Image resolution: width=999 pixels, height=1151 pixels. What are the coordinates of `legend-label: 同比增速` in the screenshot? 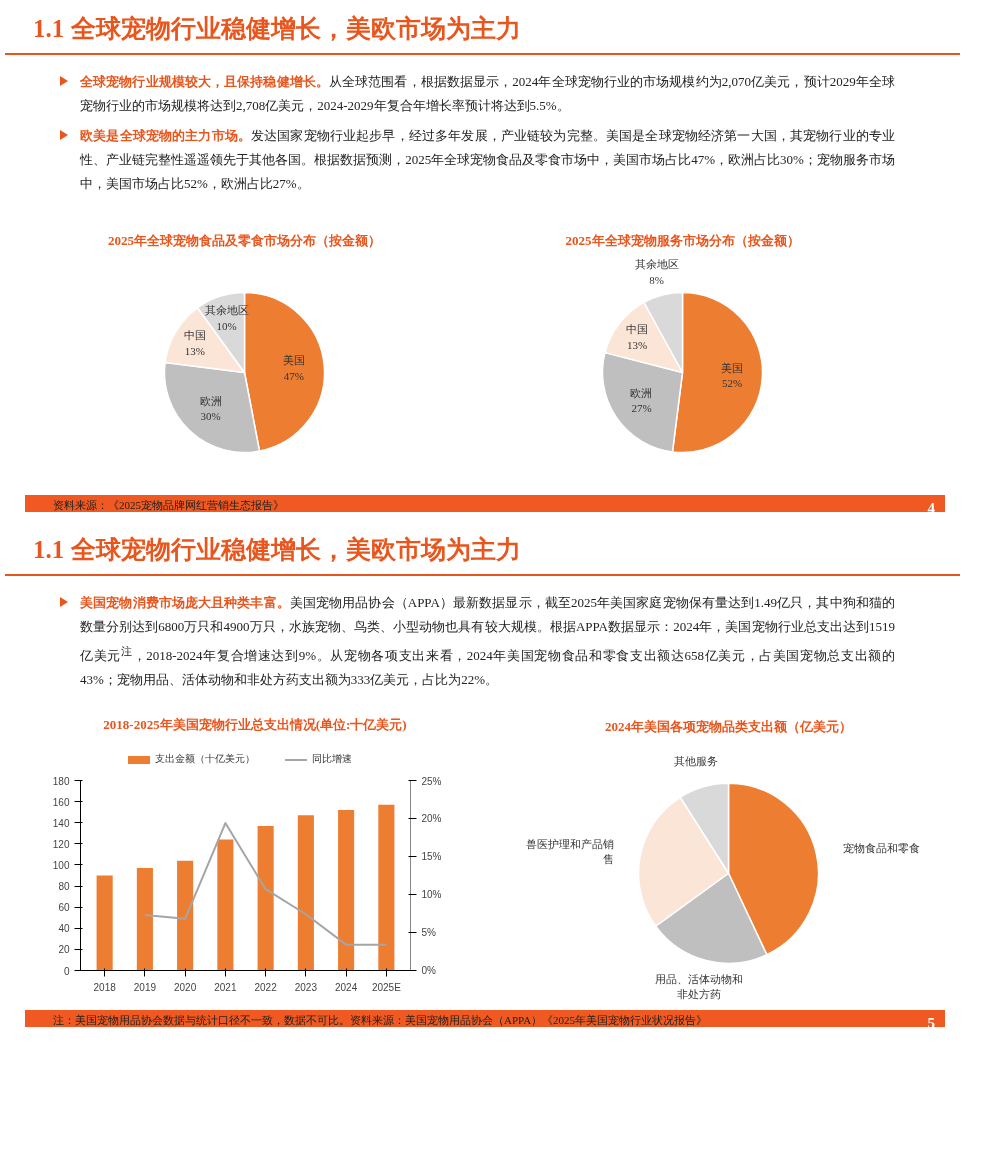 It's located at (331, 758).